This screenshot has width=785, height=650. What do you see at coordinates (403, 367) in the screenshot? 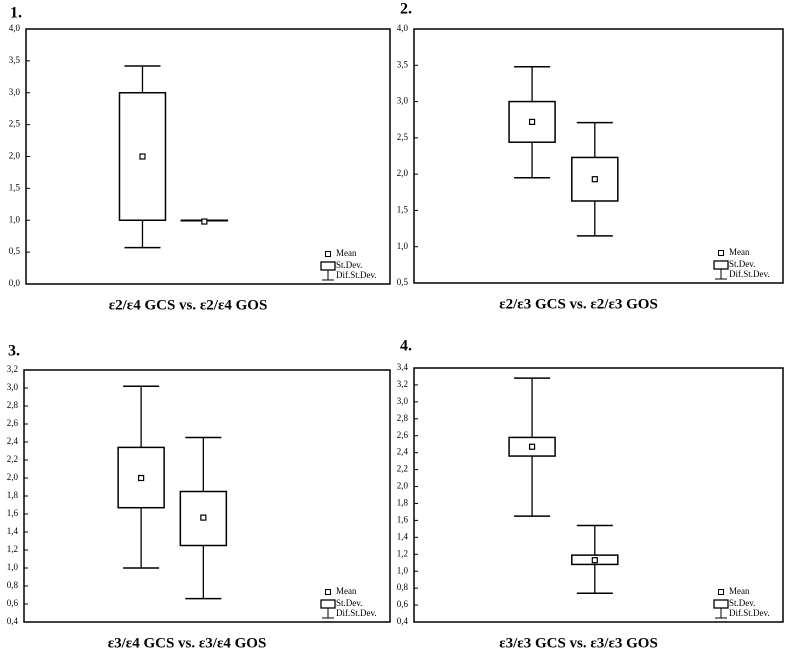
I see `y-tick-label: 3,4` at bounding box center [403, 367].